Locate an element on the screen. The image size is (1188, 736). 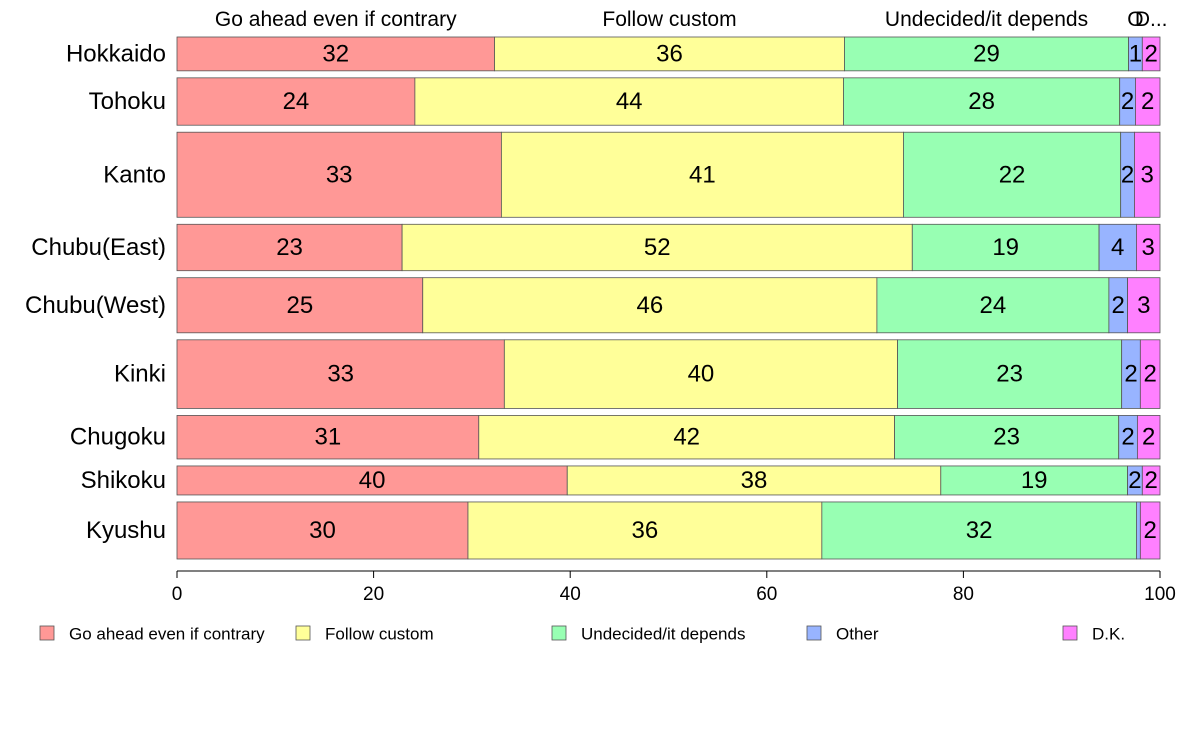
top-column-label: Undecided/it depends is located at coordinates (986, 19).